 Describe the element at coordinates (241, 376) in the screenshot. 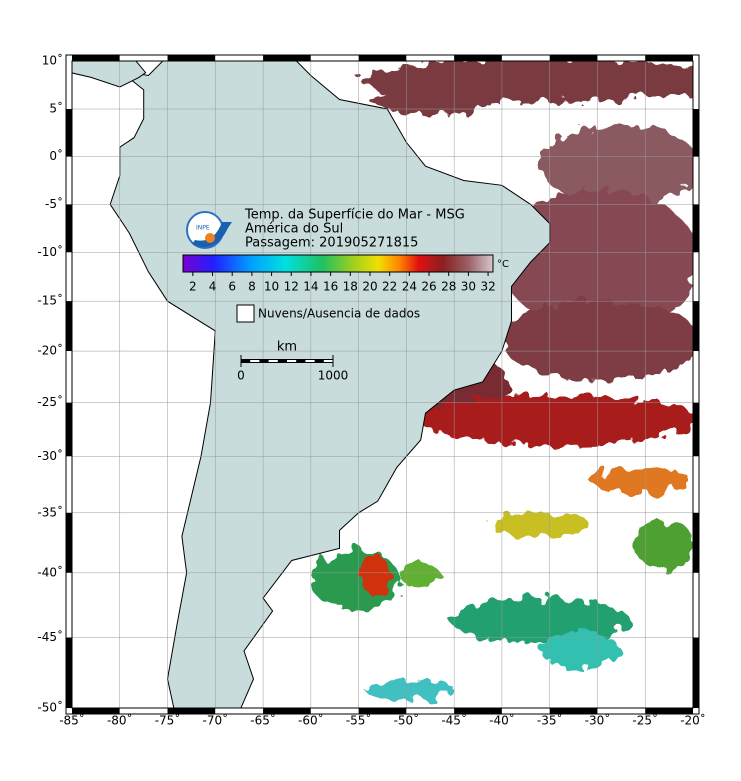

I see `scale-tick-label: 0` at that location.